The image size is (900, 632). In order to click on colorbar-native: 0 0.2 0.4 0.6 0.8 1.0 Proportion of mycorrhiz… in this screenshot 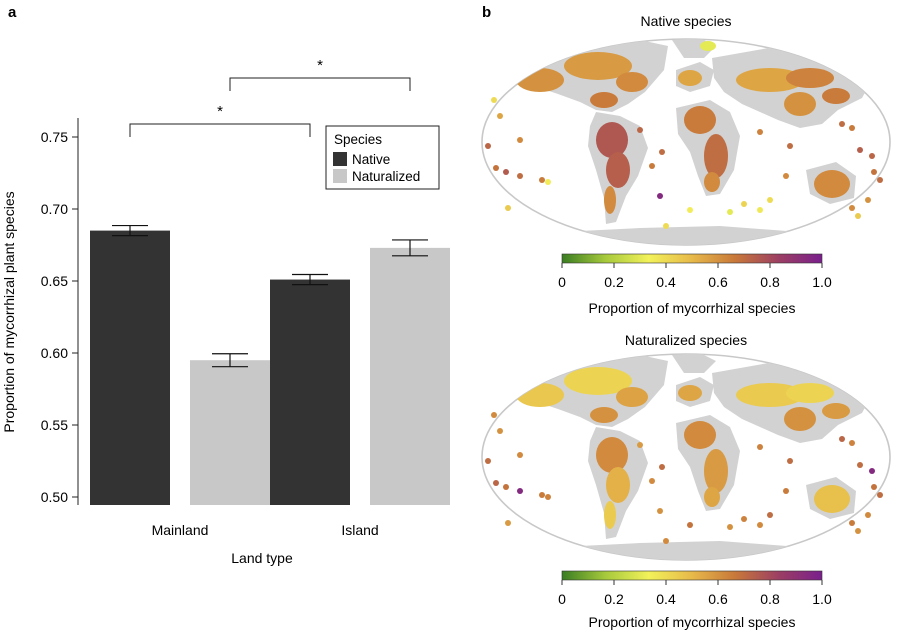, I will do `click(695, 284)`.